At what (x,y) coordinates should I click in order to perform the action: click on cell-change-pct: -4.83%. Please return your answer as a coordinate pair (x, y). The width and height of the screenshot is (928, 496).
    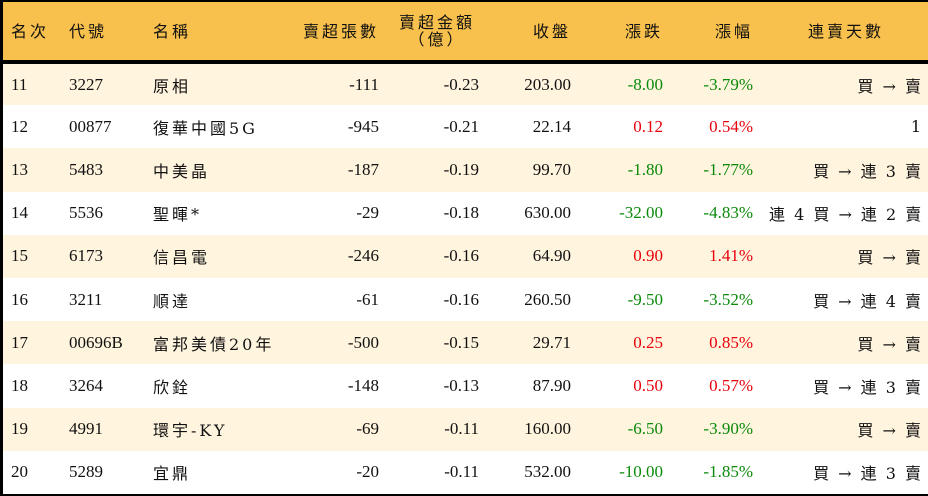
    Looking at the image, I should click on (728, 213).